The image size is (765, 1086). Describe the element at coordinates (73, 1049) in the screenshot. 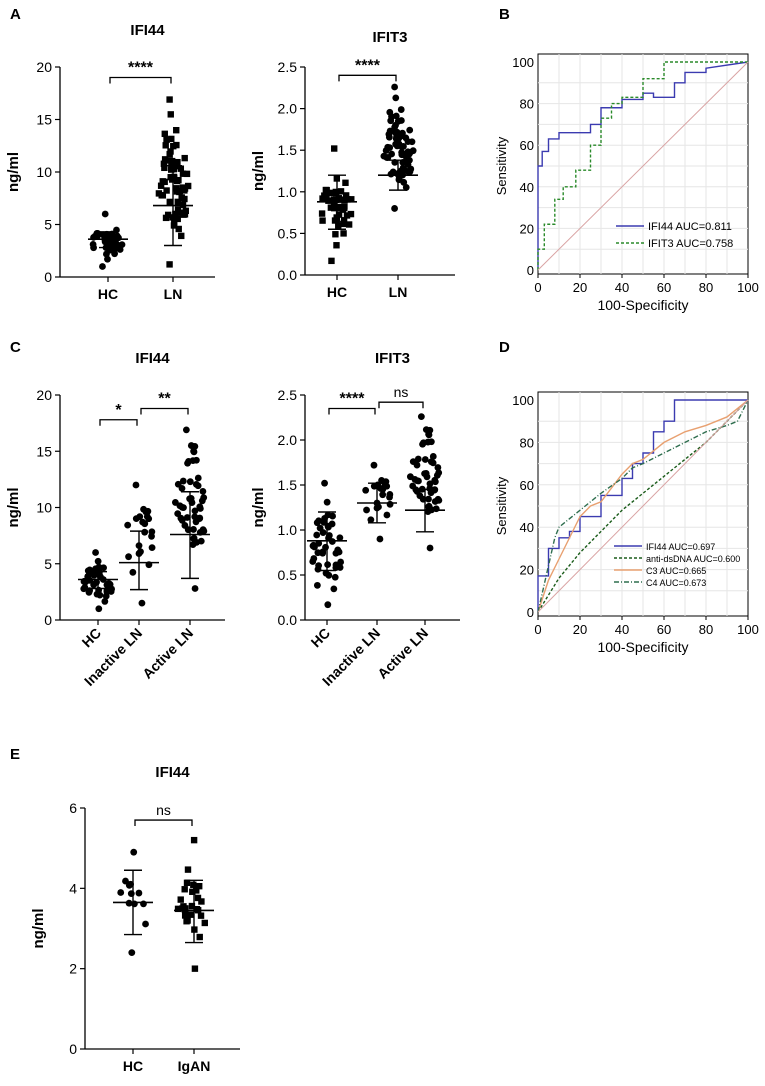

I see `chart-e-y-tick-label: 0` at that location.